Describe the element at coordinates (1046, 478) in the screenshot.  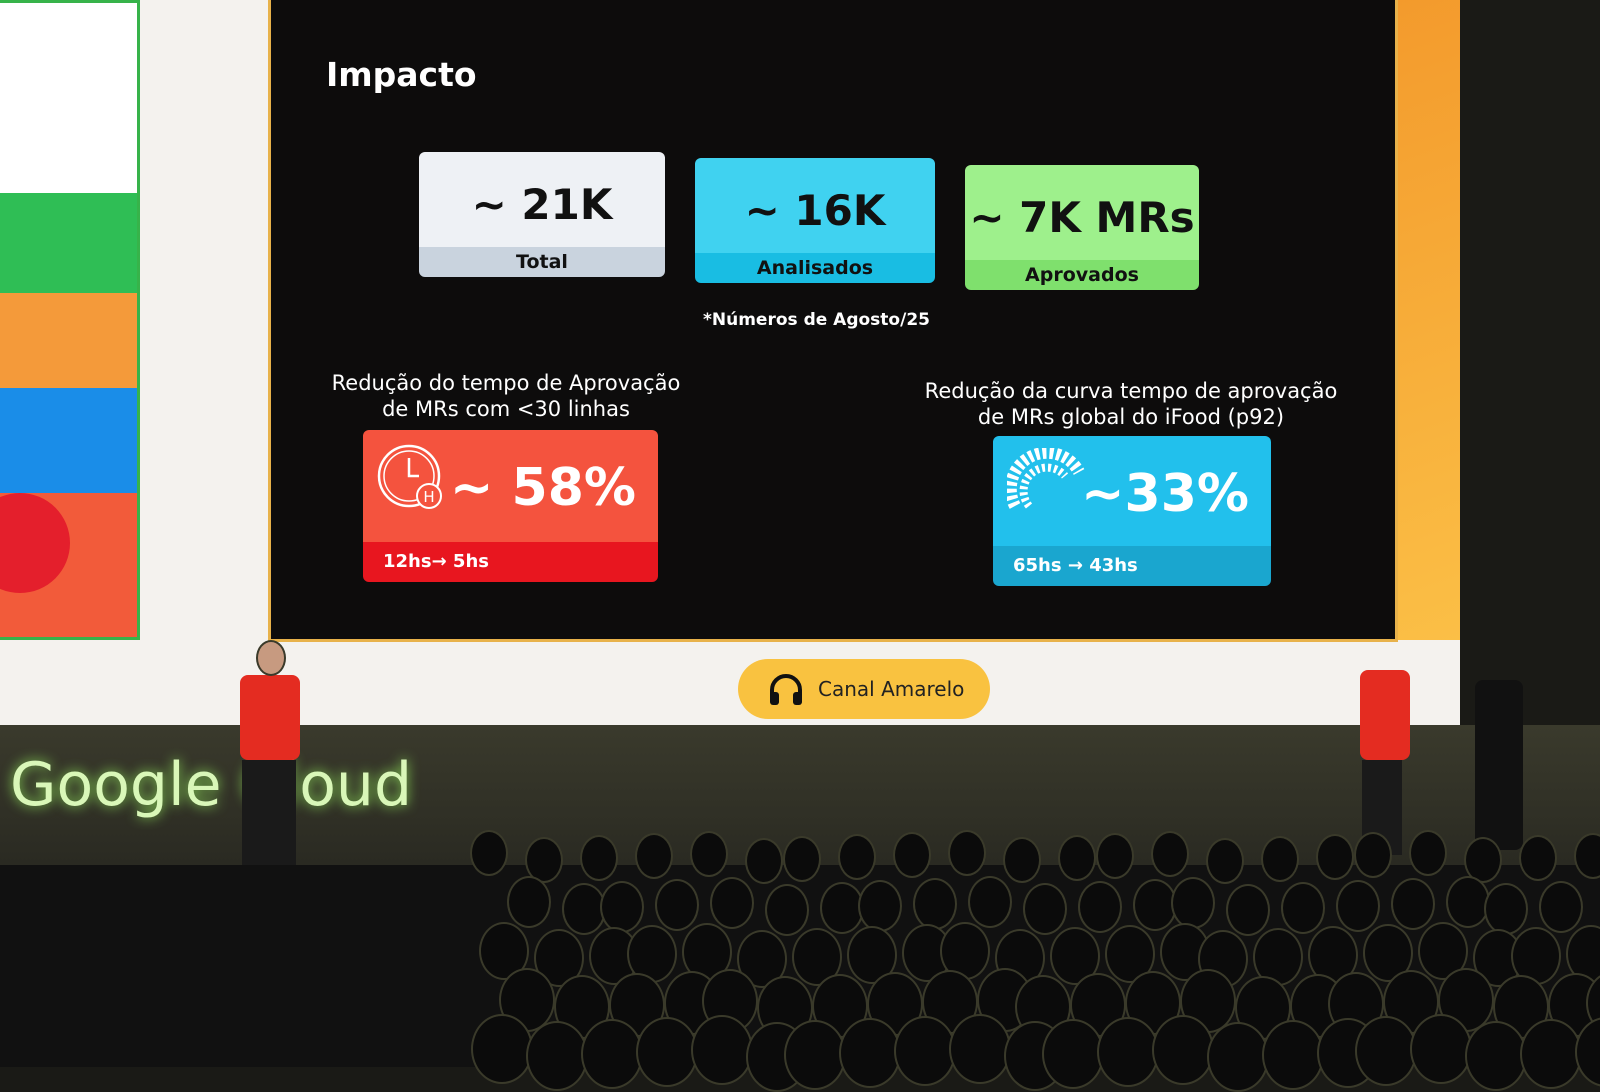
I see `dotted-globe-icon` at that location.